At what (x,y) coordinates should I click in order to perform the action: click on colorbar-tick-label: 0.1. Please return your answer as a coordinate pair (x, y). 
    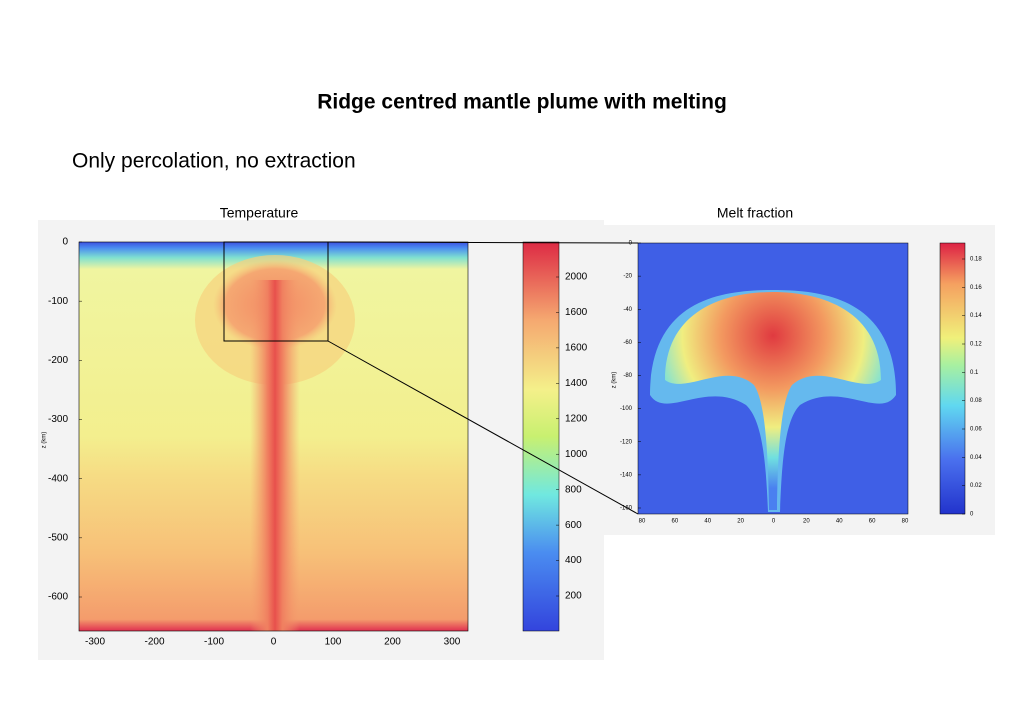
    Looking at the image, I should click on (974, 373).